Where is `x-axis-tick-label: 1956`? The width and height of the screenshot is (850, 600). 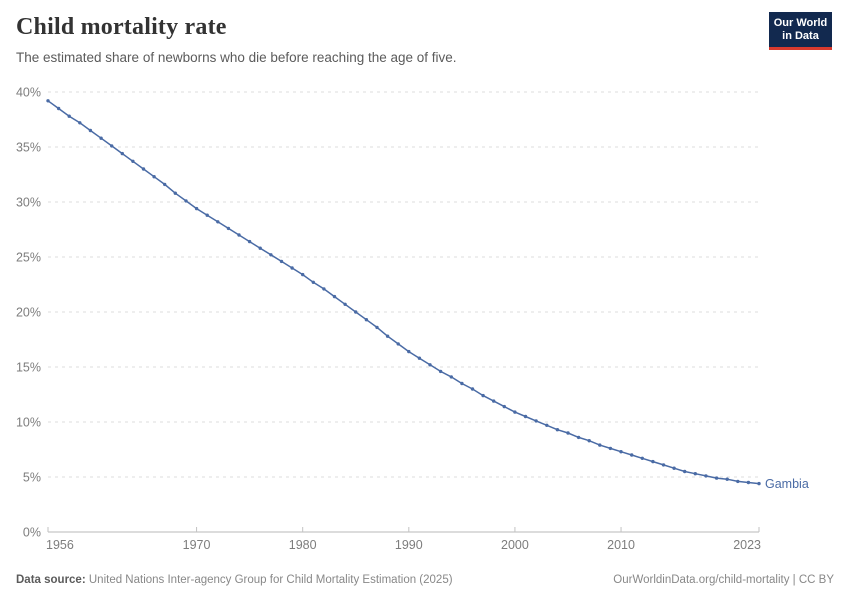 x-axis-tick-label: 1956 is located at coordinates (60, 545).